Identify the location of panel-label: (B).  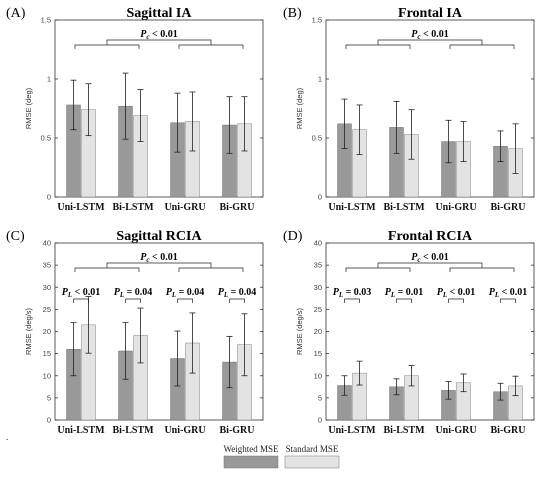
(292, 13).